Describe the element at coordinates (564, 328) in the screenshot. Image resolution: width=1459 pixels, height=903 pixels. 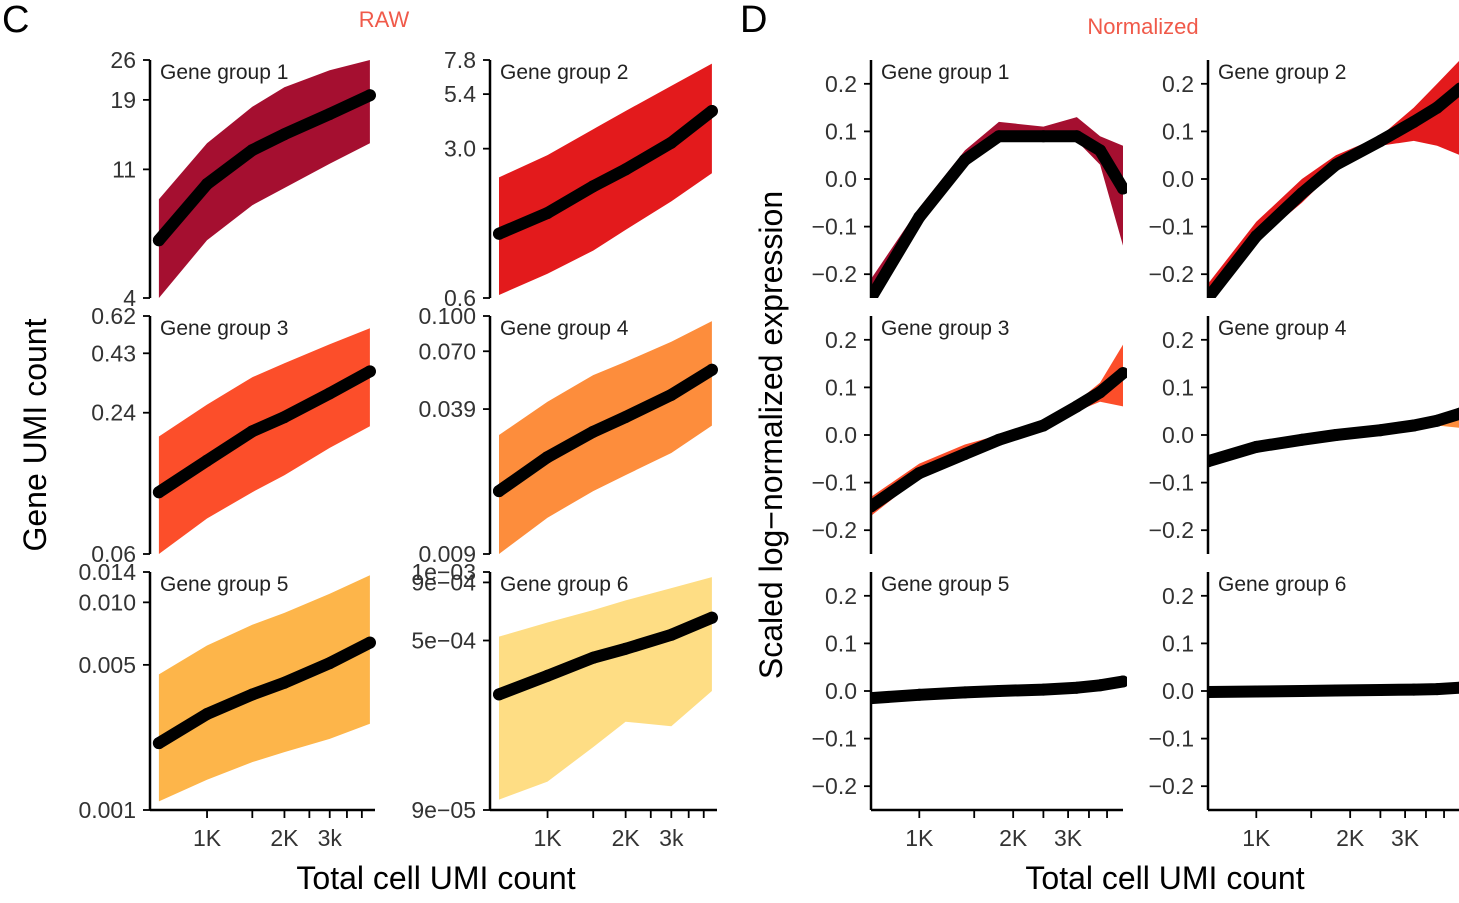
I see `facet-label: Gene group 4` at that location.